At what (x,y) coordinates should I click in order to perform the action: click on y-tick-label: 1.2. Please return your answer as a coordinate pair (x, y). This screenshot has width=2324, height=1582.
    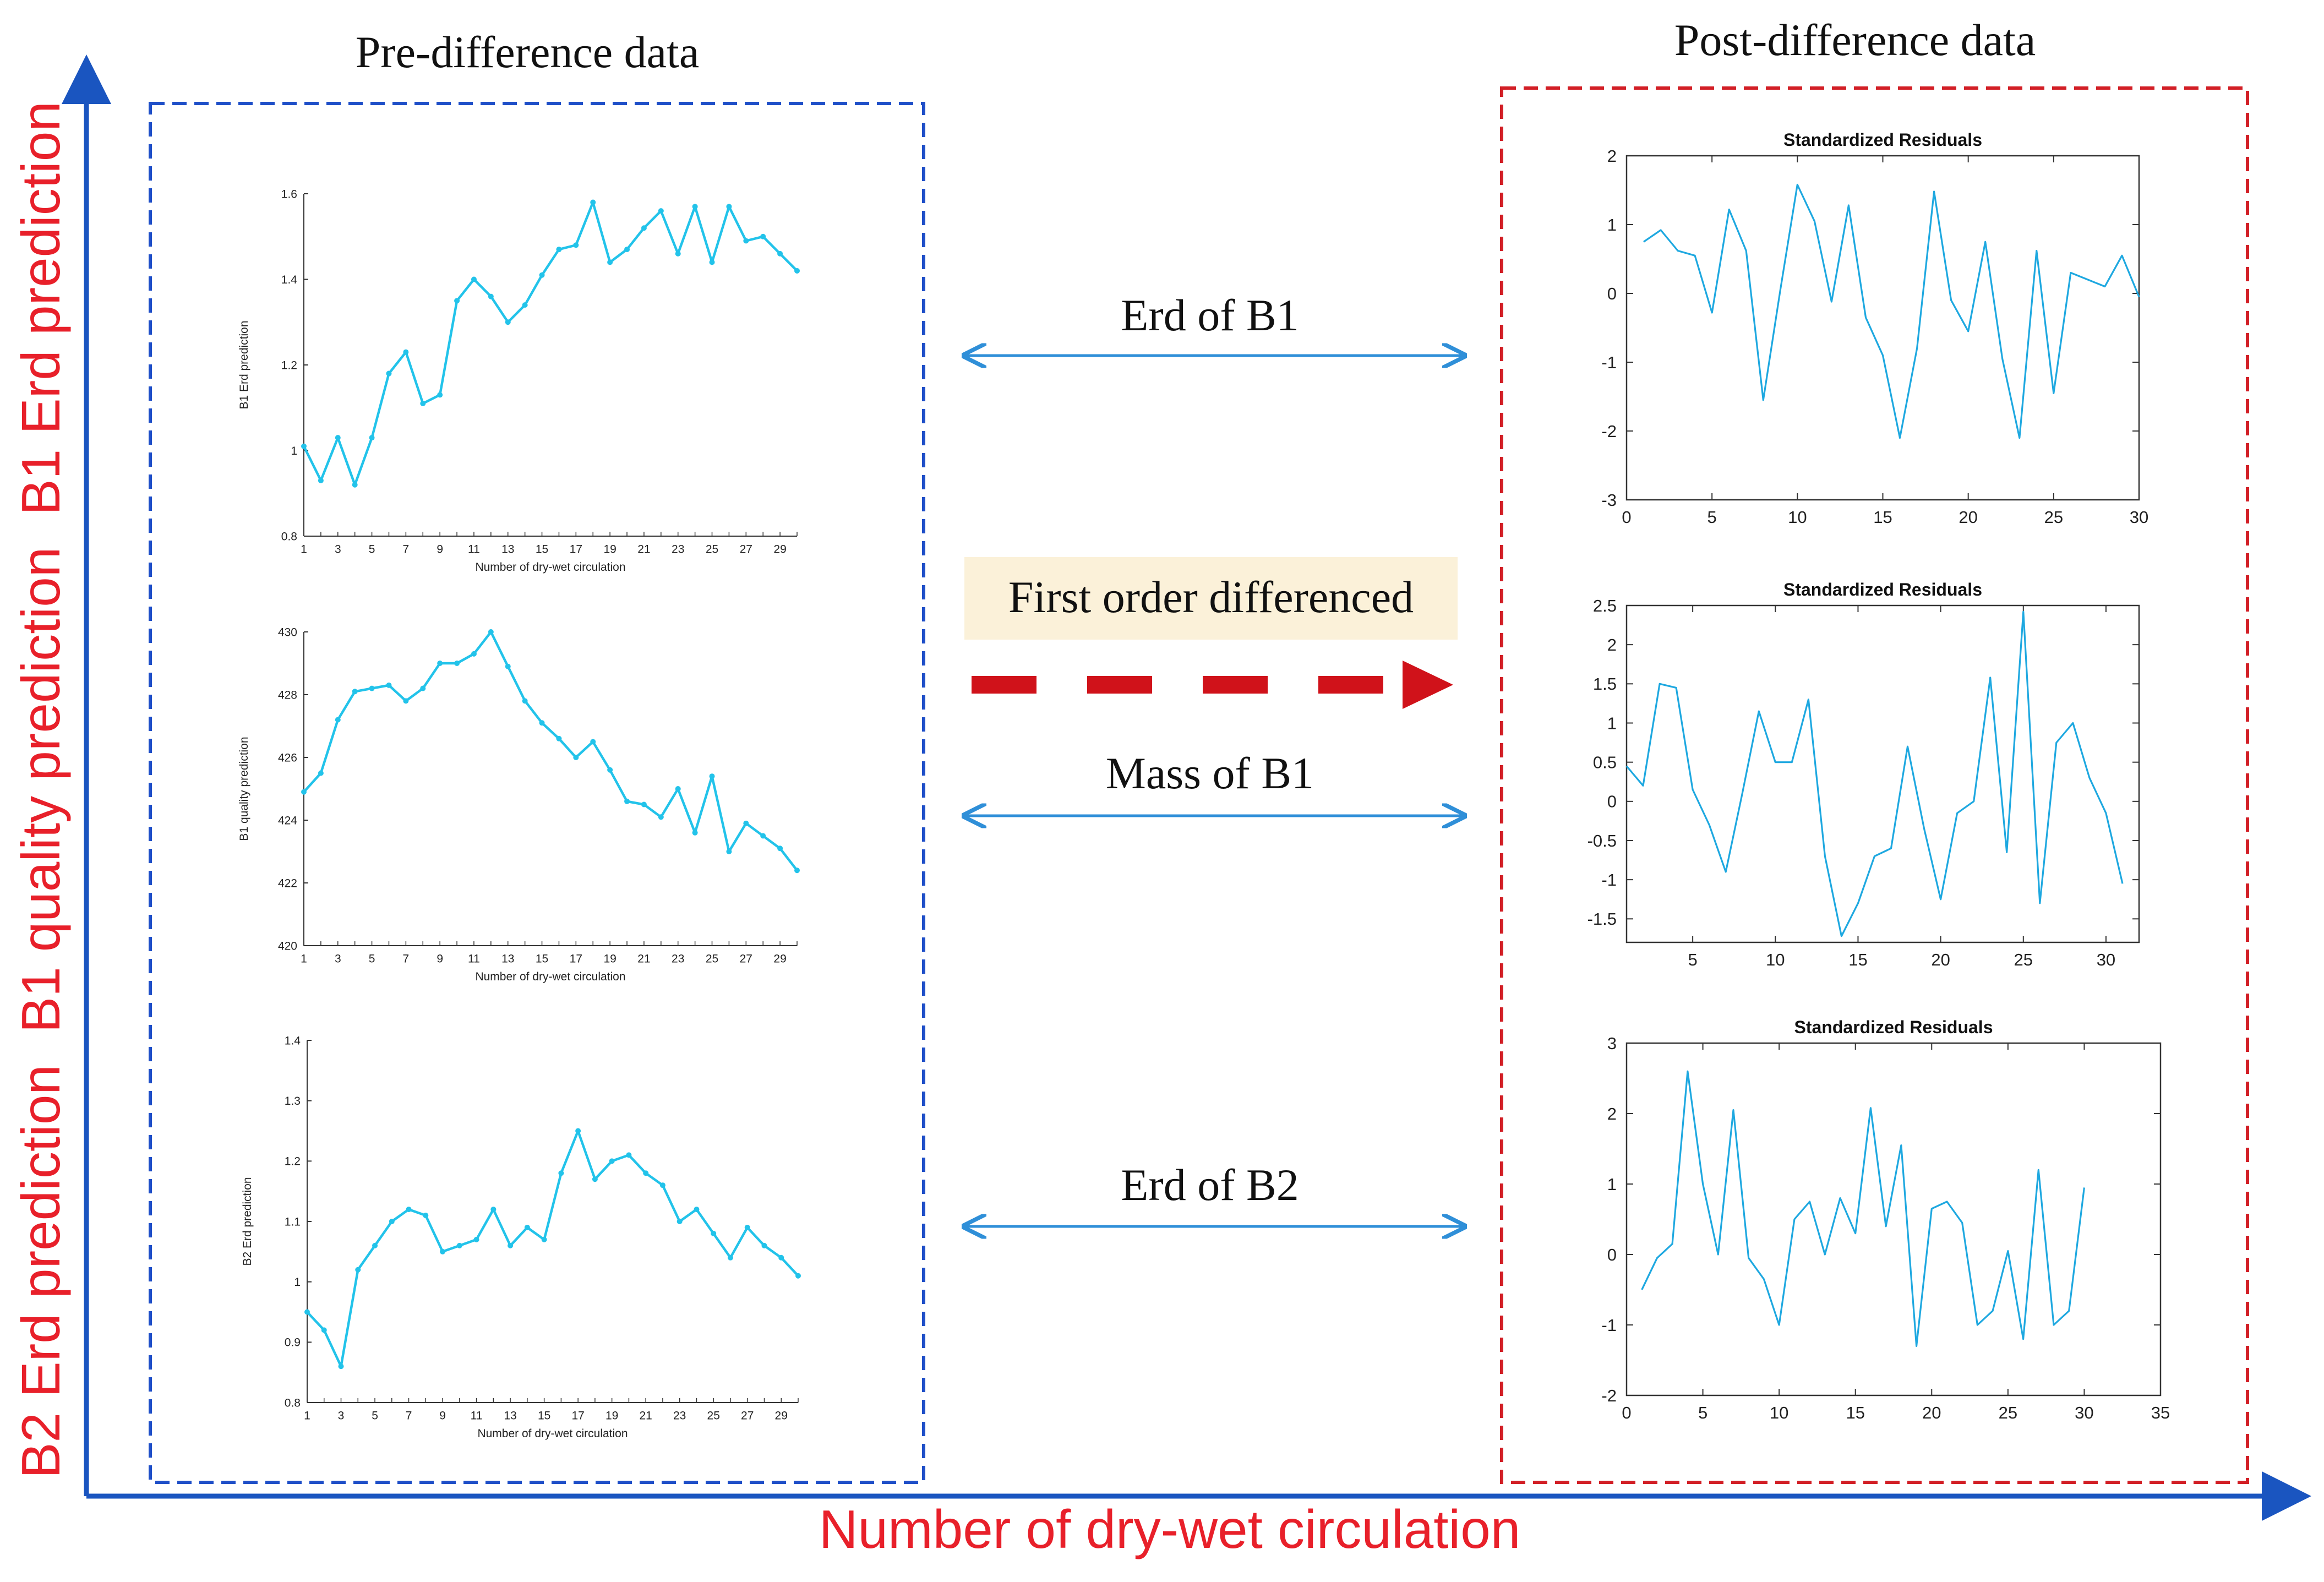
    Looking at the image, I should click on (293, 1161).